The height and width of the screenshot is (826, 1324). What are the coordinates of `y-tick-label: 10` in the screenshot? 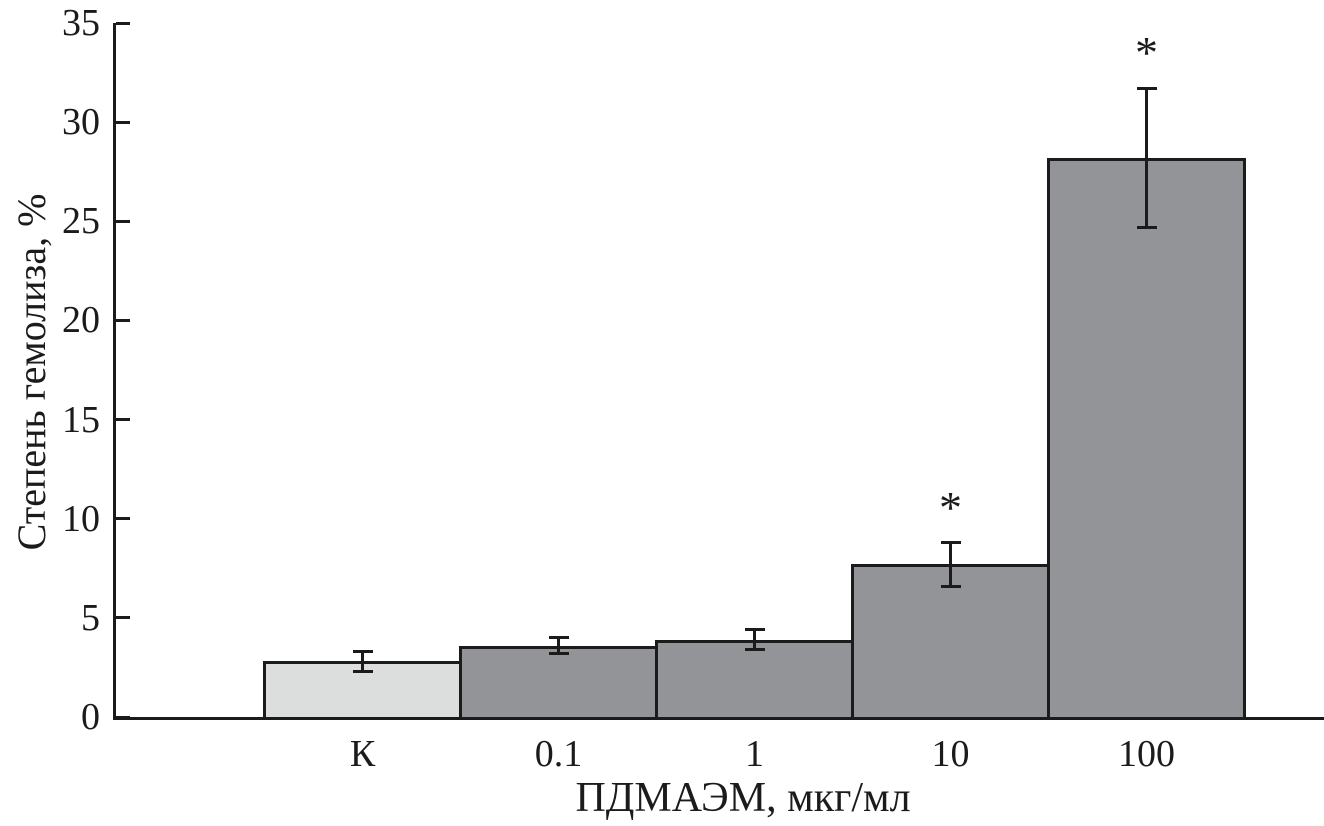 It's located at (81, 518).